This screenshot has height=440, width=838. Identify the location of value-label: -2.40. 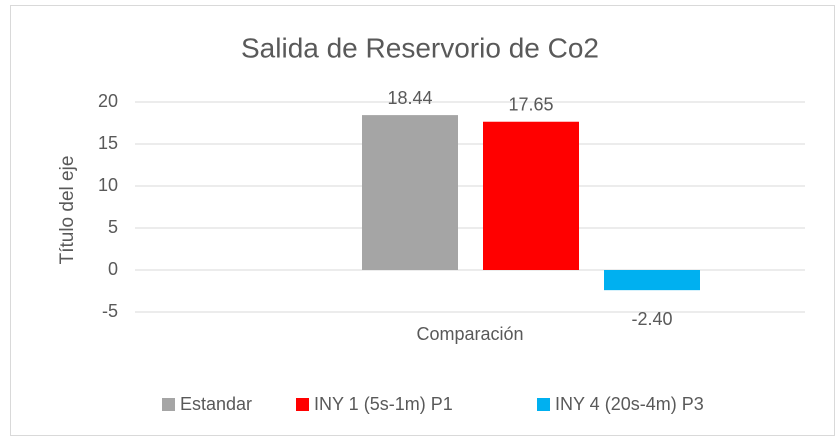
(651, 319).